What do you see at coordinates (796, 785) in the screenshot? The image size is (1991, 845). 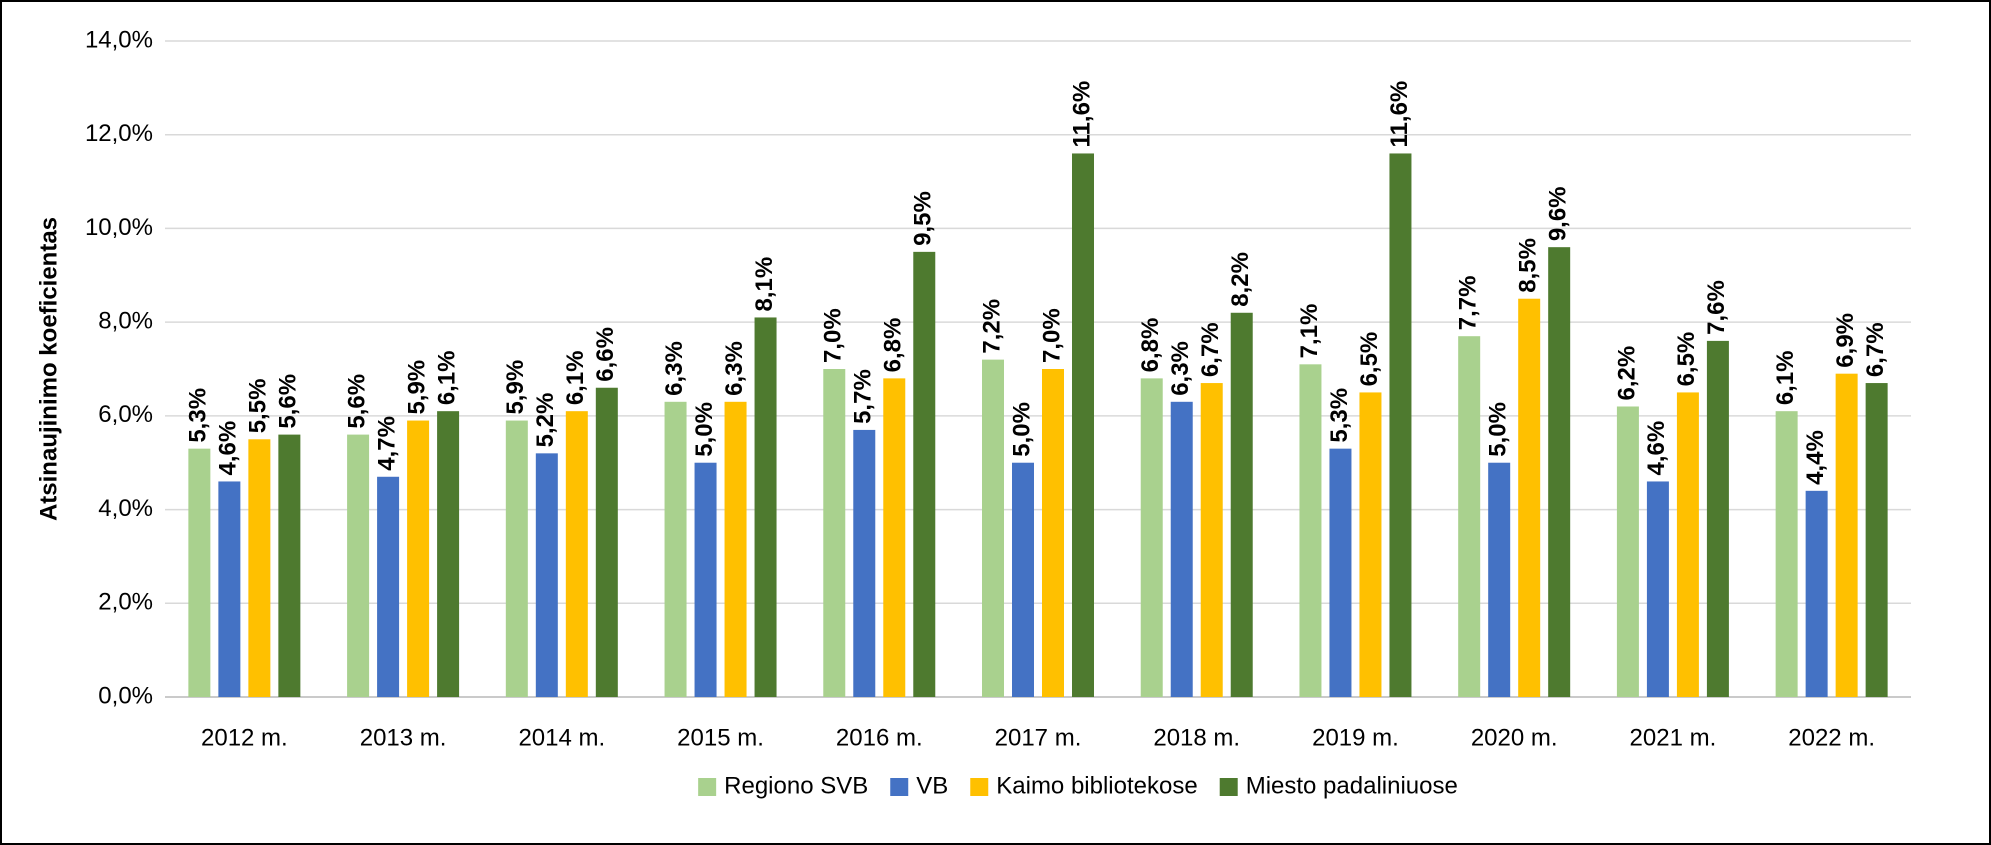 I see `legend-label: Regiono SVB` at bounding box center [796, 785].